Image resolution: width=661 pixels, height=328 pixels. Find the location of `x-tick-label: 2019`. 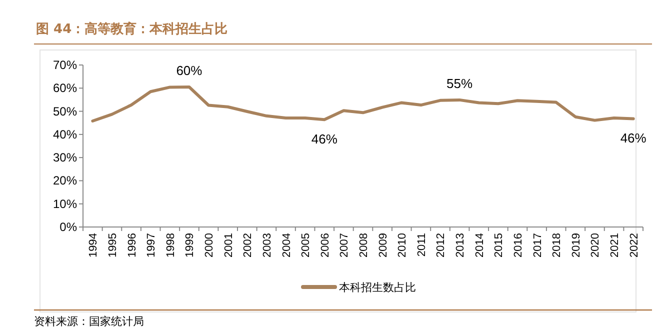

x-tick-label: 2019 is located at coordinates (576, 245).